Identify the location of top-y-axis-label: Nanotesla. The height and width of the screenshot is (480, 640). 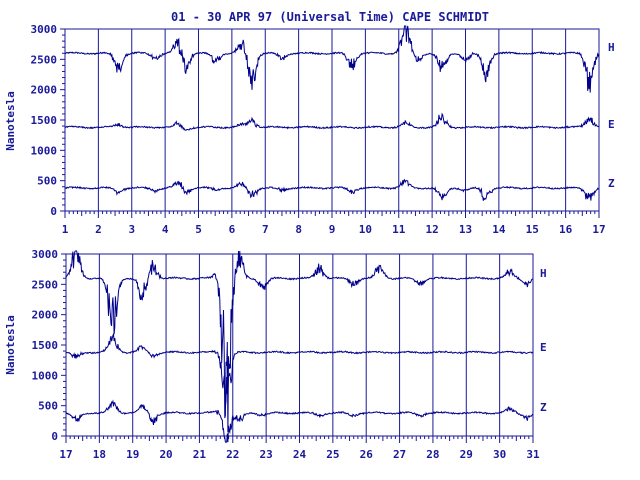
(10, 121).